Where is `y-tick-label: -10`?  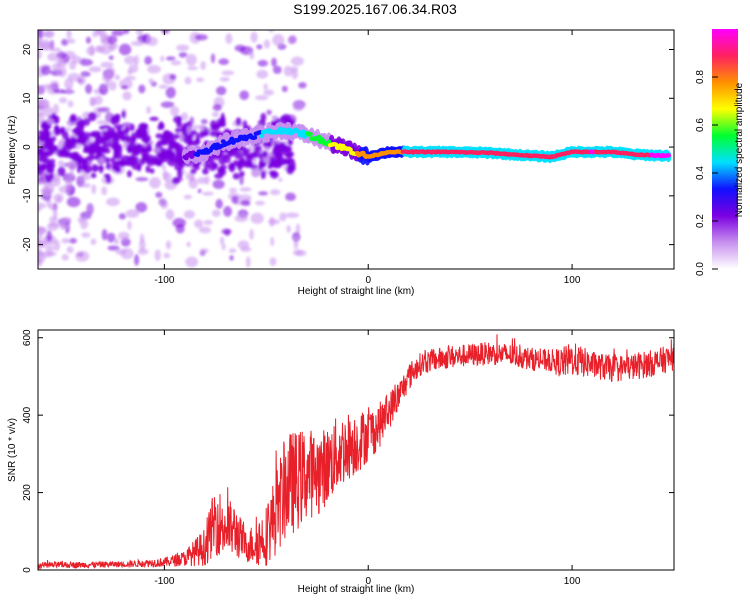
y-tick-label: -10 is located at coordinates (27, 195).